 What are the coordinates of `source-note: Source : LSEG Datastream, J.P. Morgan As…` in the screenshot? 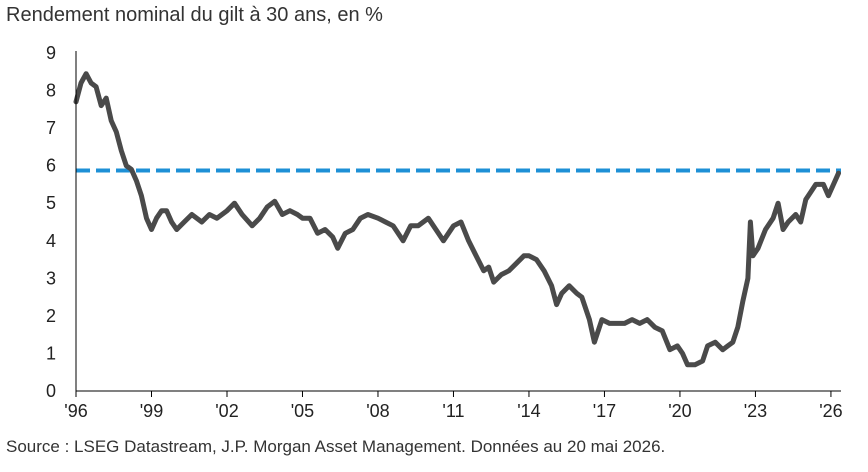 It's located at (336, 446).